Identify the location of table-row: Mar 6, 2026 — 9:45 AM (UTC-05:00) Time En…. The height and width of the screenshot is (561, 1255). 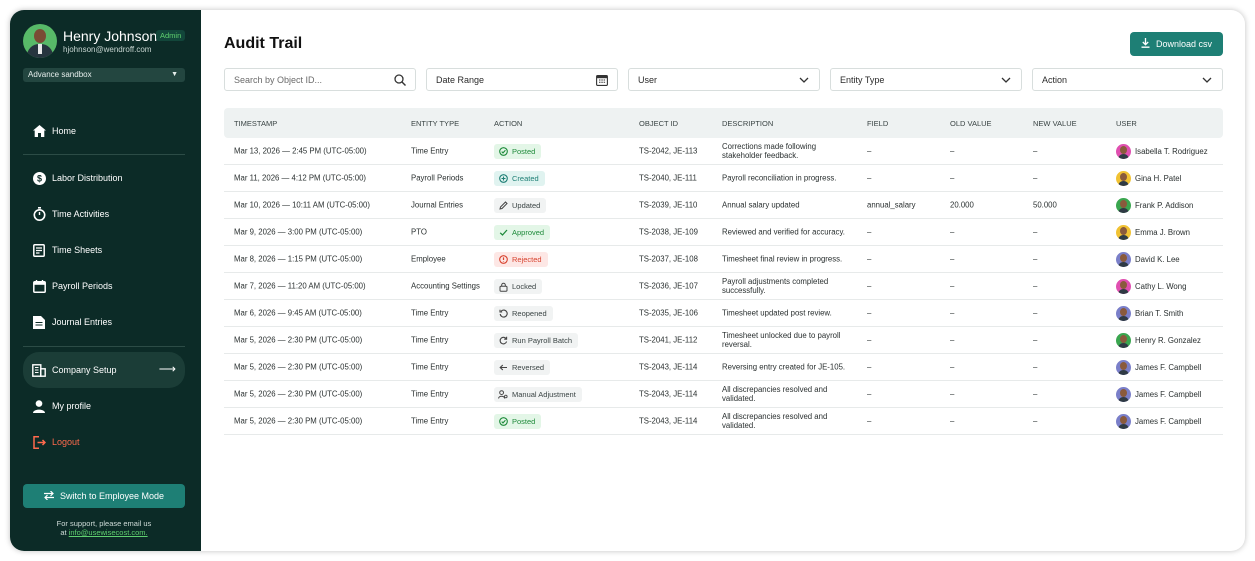
(723, 313).